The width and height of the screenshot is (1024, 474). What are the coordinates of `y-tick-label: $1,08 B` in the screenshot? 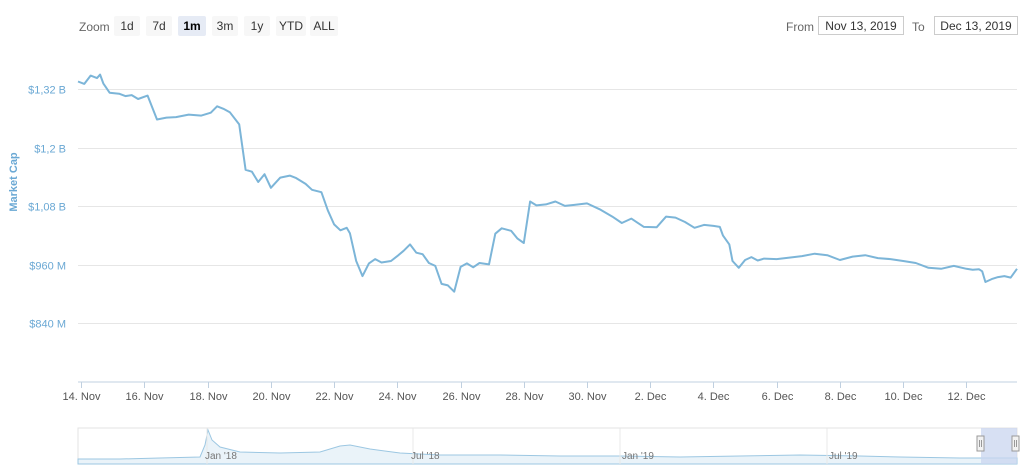 It's located at (47, 208).